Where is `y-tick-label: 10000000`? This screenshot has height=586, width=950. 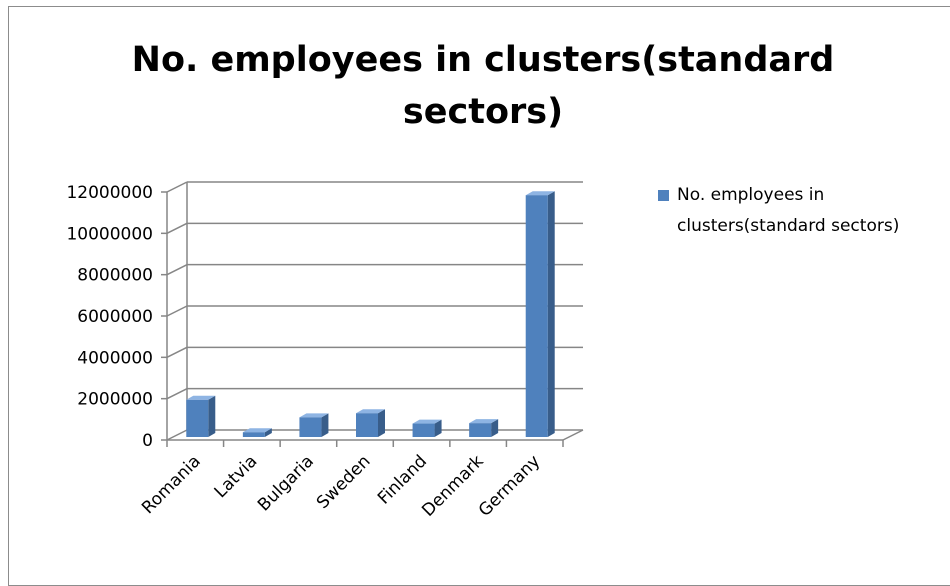
y-tick-label: 10000000 is located at coordinates (109, 234).